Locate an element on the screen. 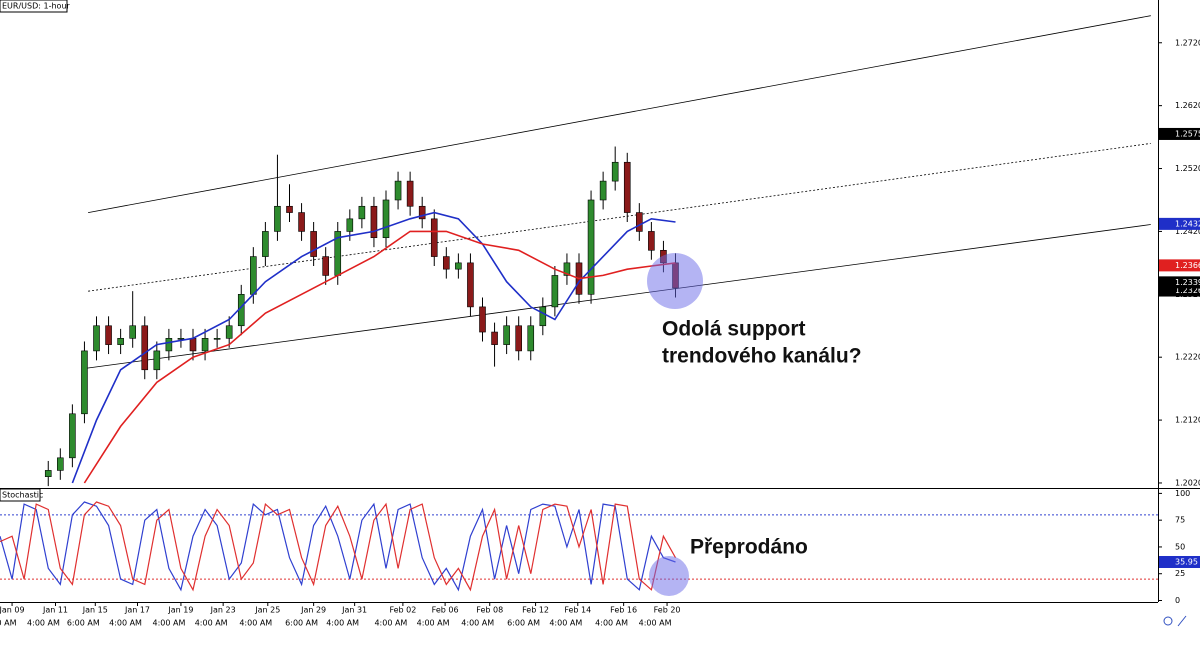 The width and height of the screenshot is (1200, 648). x-tick-label: Feb 20 is located at coordinates (667, 610).